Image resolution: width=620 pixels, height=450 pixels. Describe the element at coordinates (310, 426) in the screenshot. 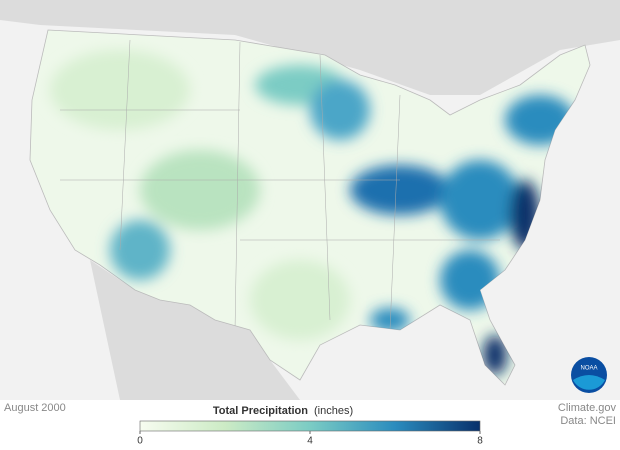

I see `colorbar` at that location.